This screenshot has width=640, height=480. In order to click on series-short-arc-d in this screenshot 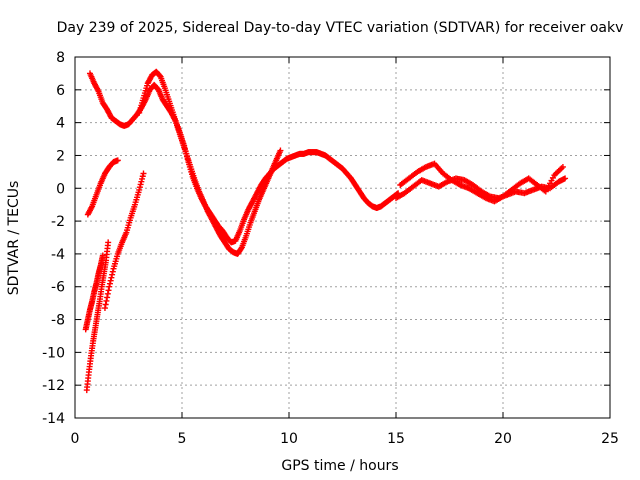, I will do `click(94, 292)`.